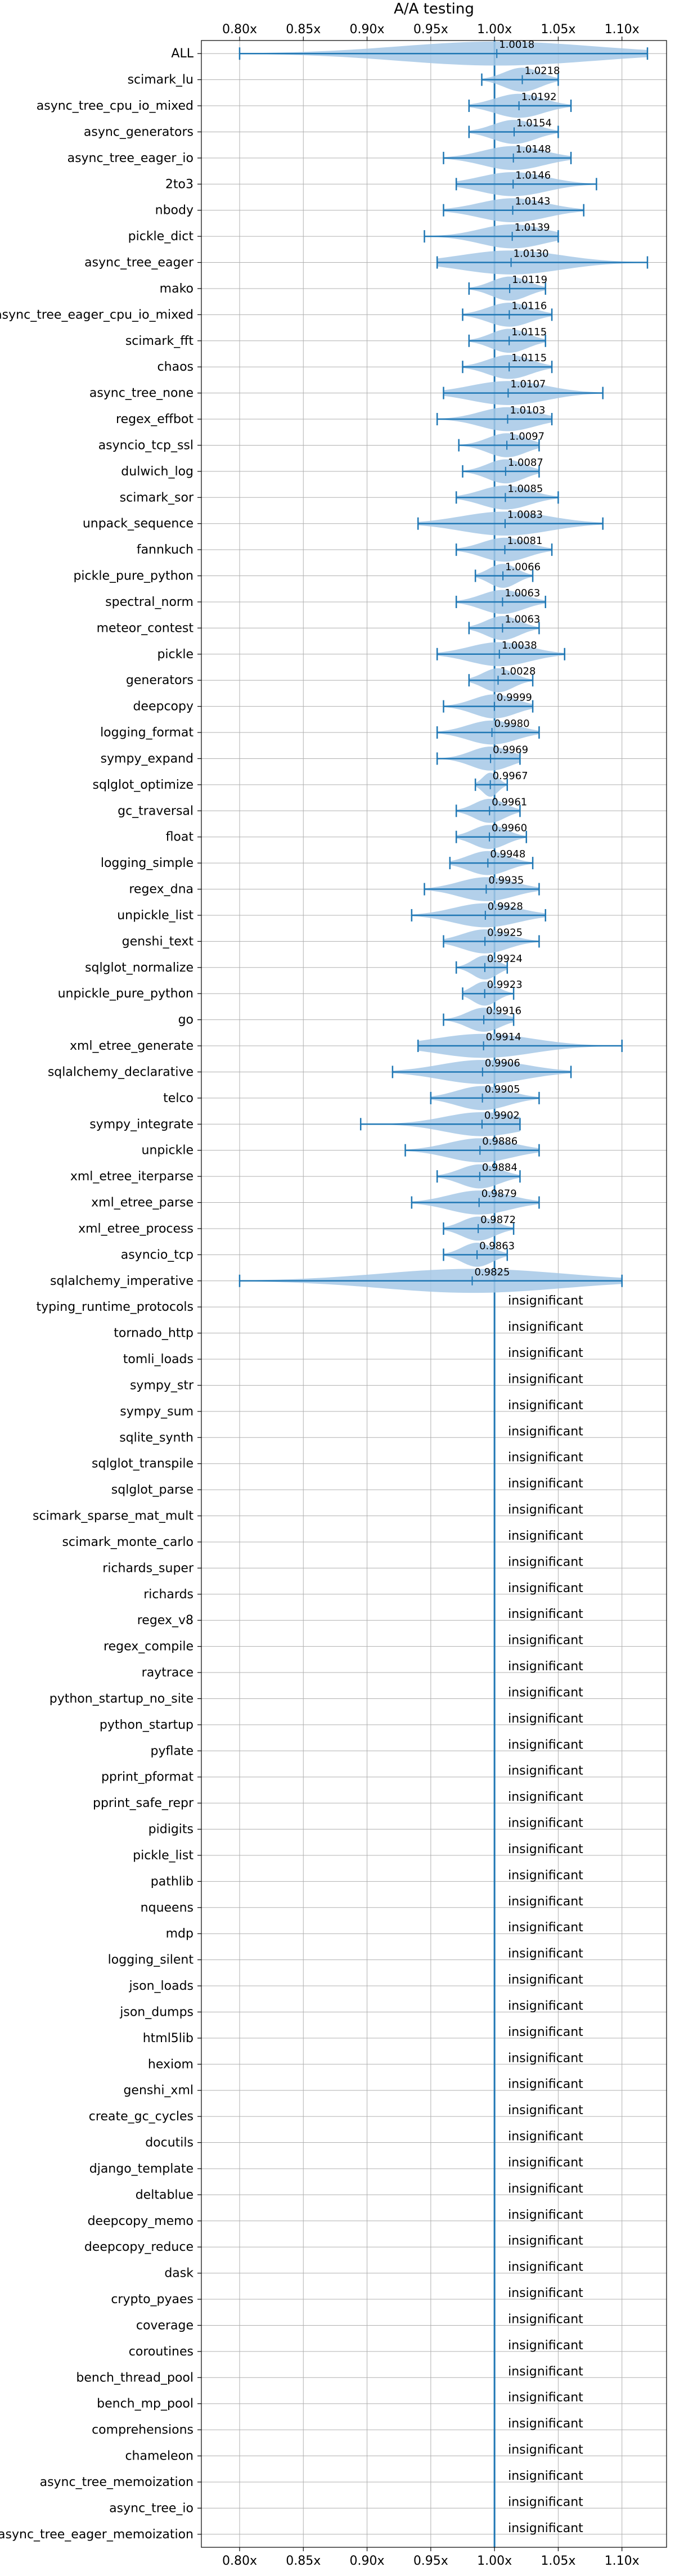 This screenshot has height=2576, width=675. Describe the element at coordinates (149, 1647) in the screenshot. I see `benchmark-label: regex_compile` at that location.